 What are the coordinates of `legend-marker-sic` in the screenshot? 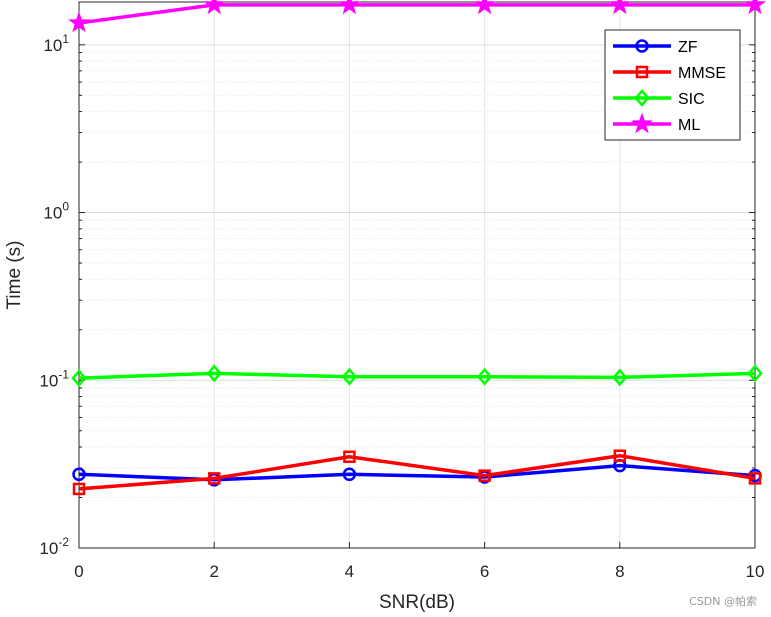 It's located at (642, 98).